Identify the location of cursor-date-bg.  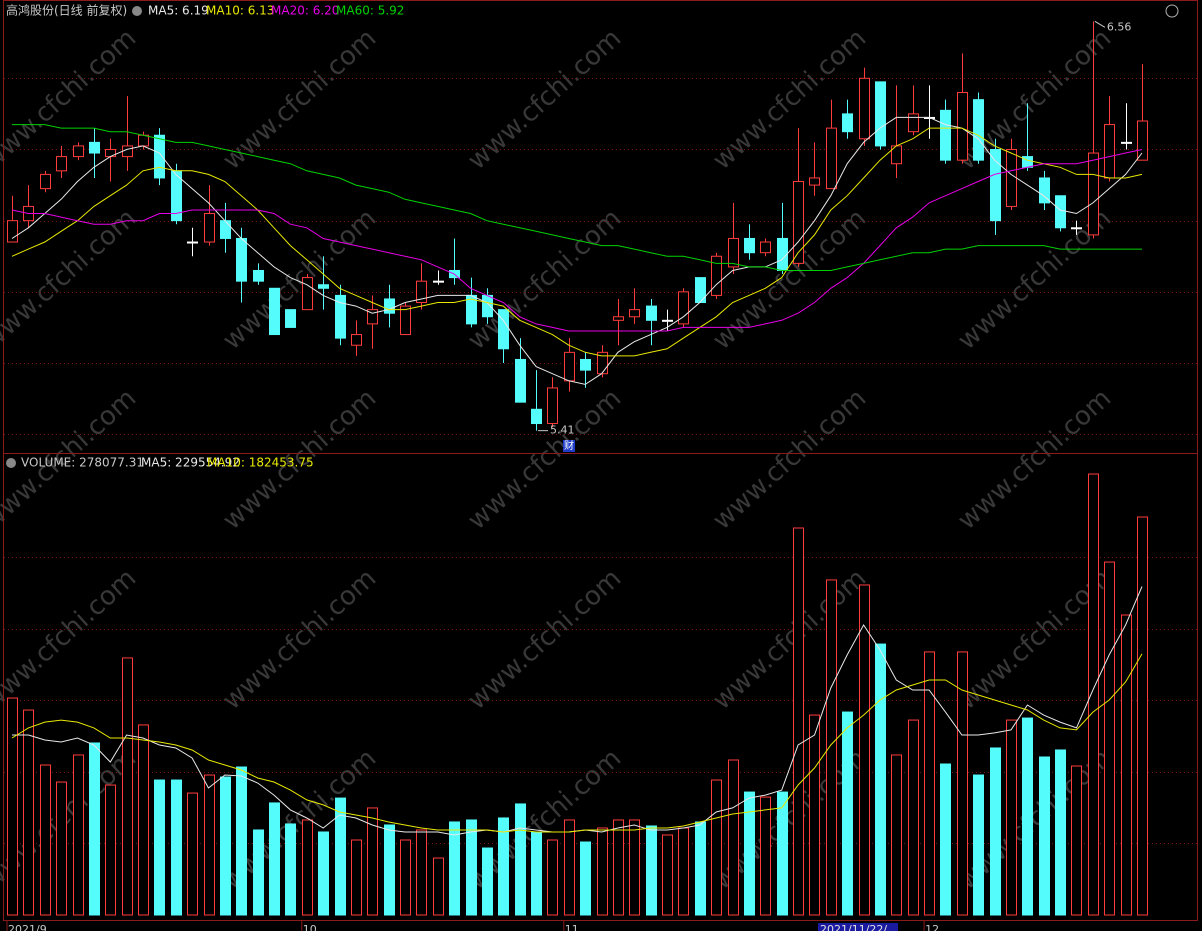
(858, 927).